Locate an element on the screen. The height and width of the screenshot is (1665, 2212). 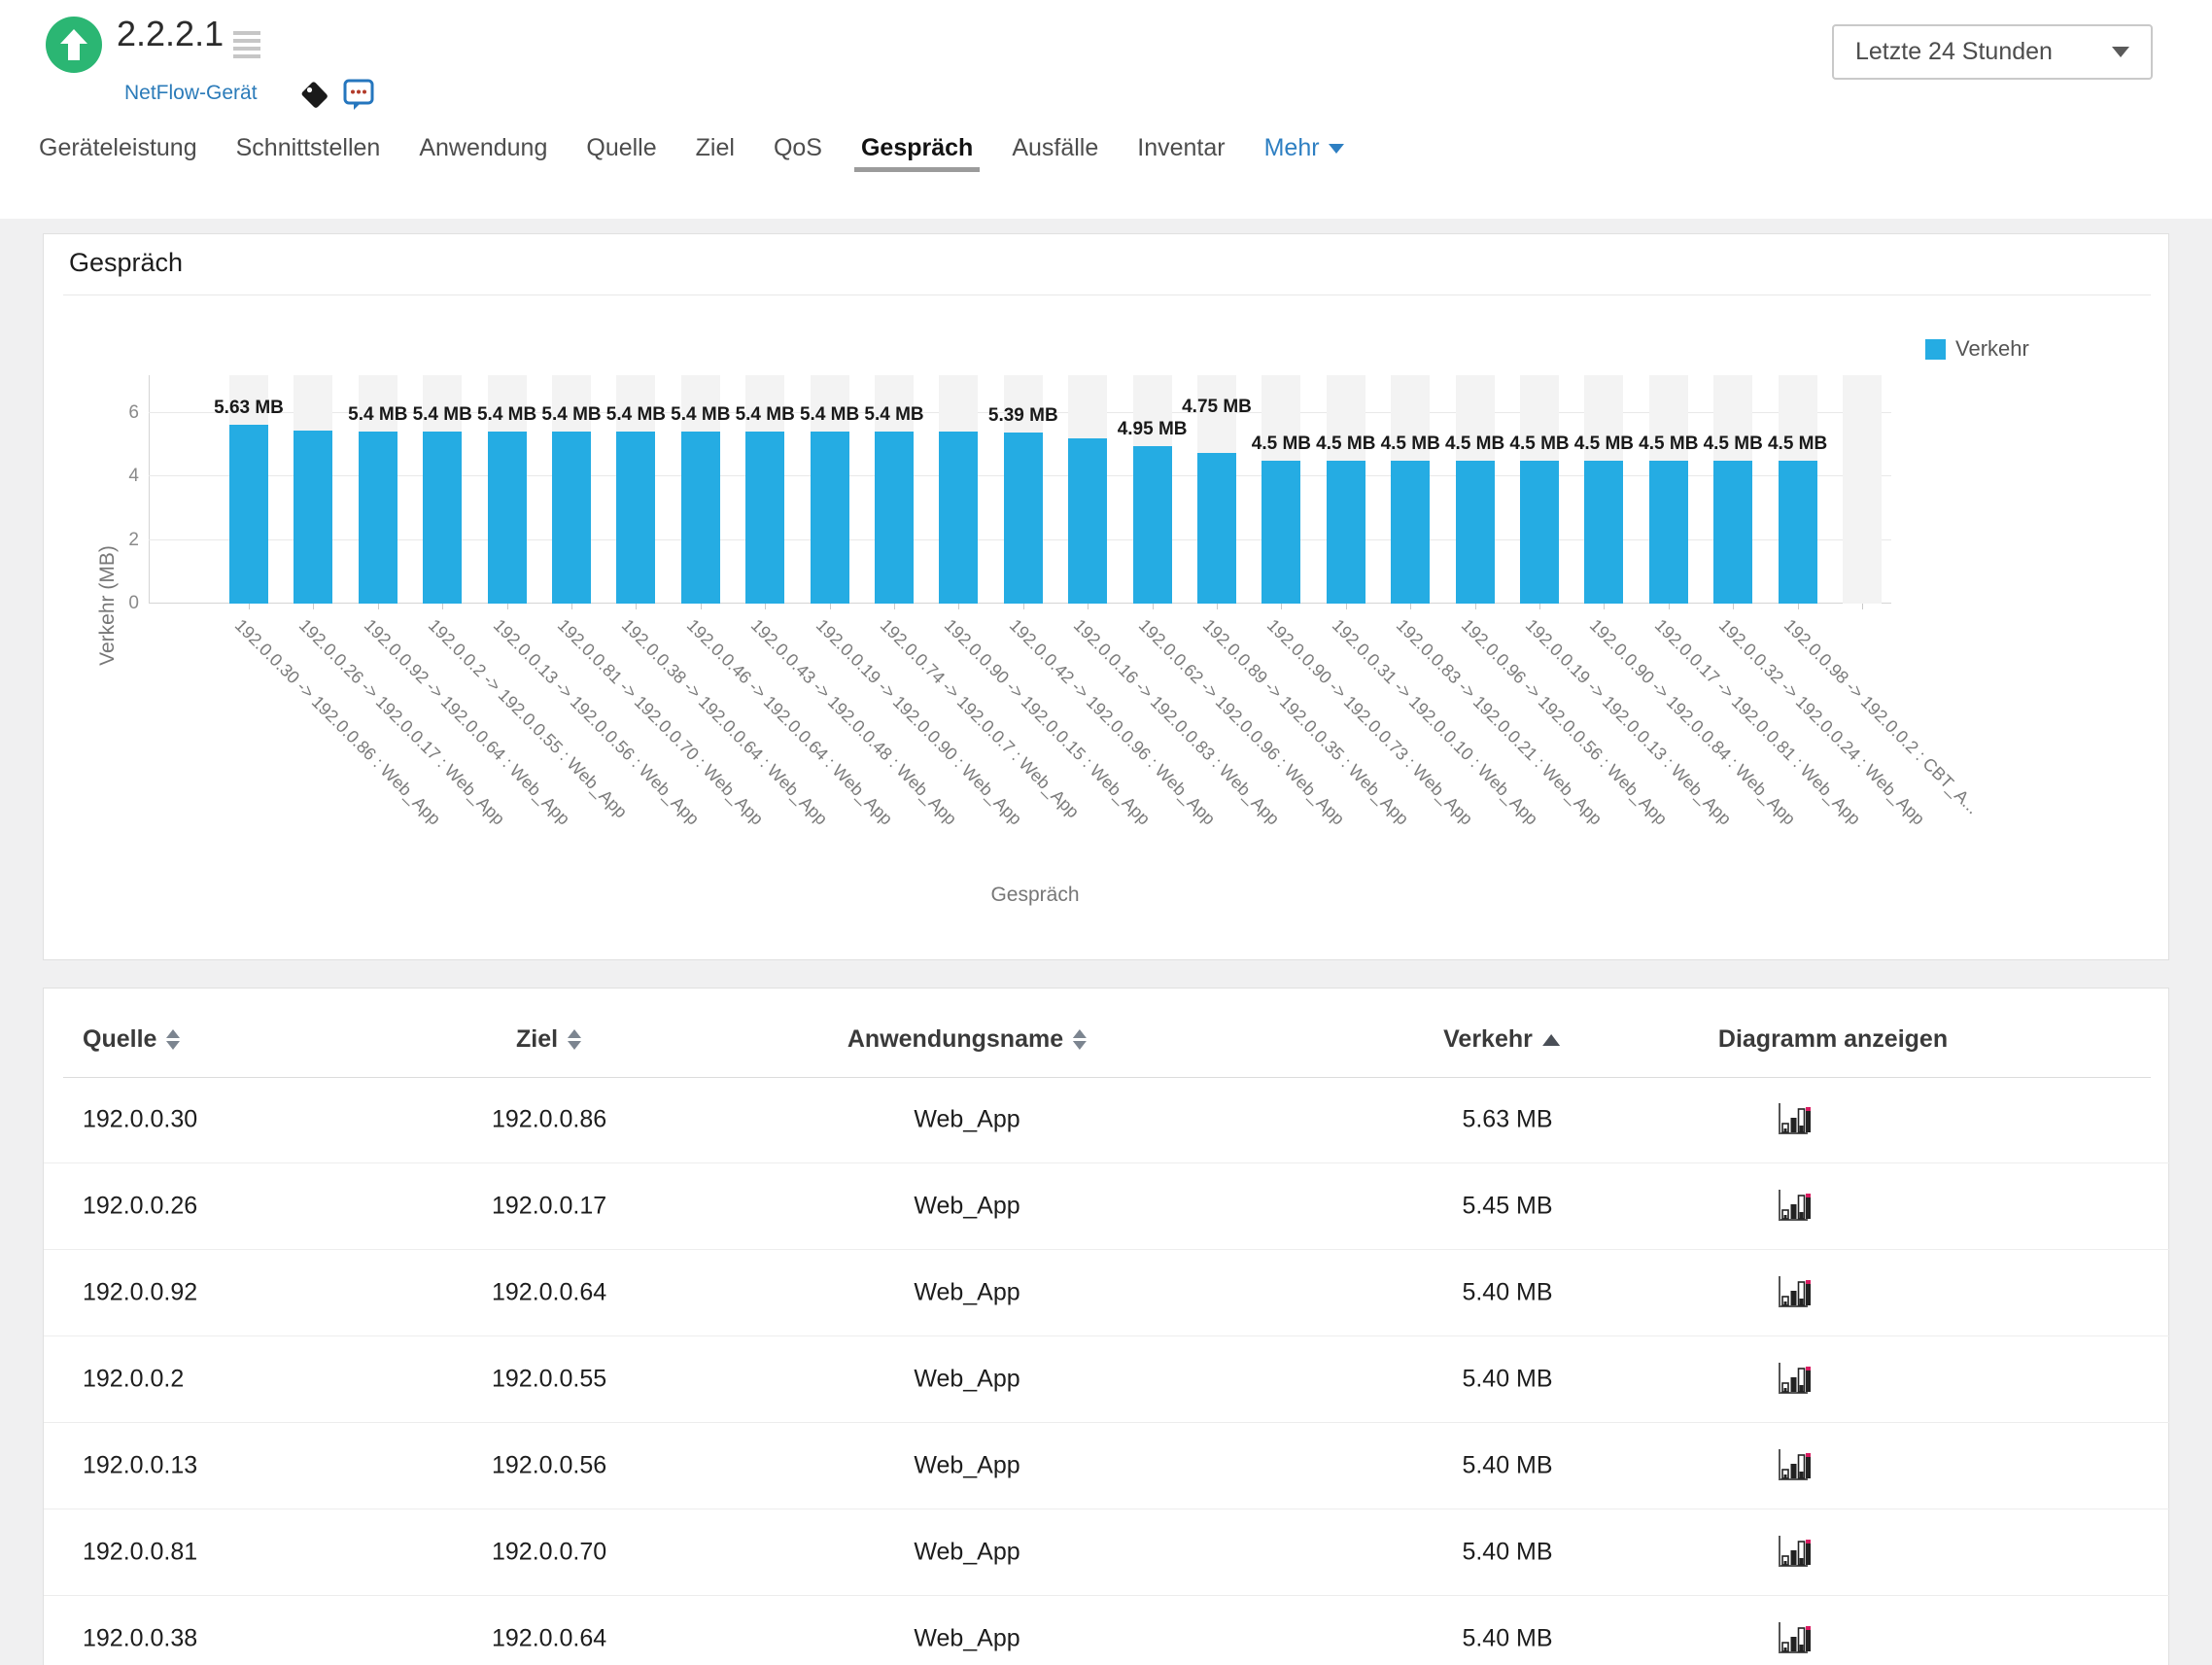
tab-qos: QoS is located at coordinates (798, 160).